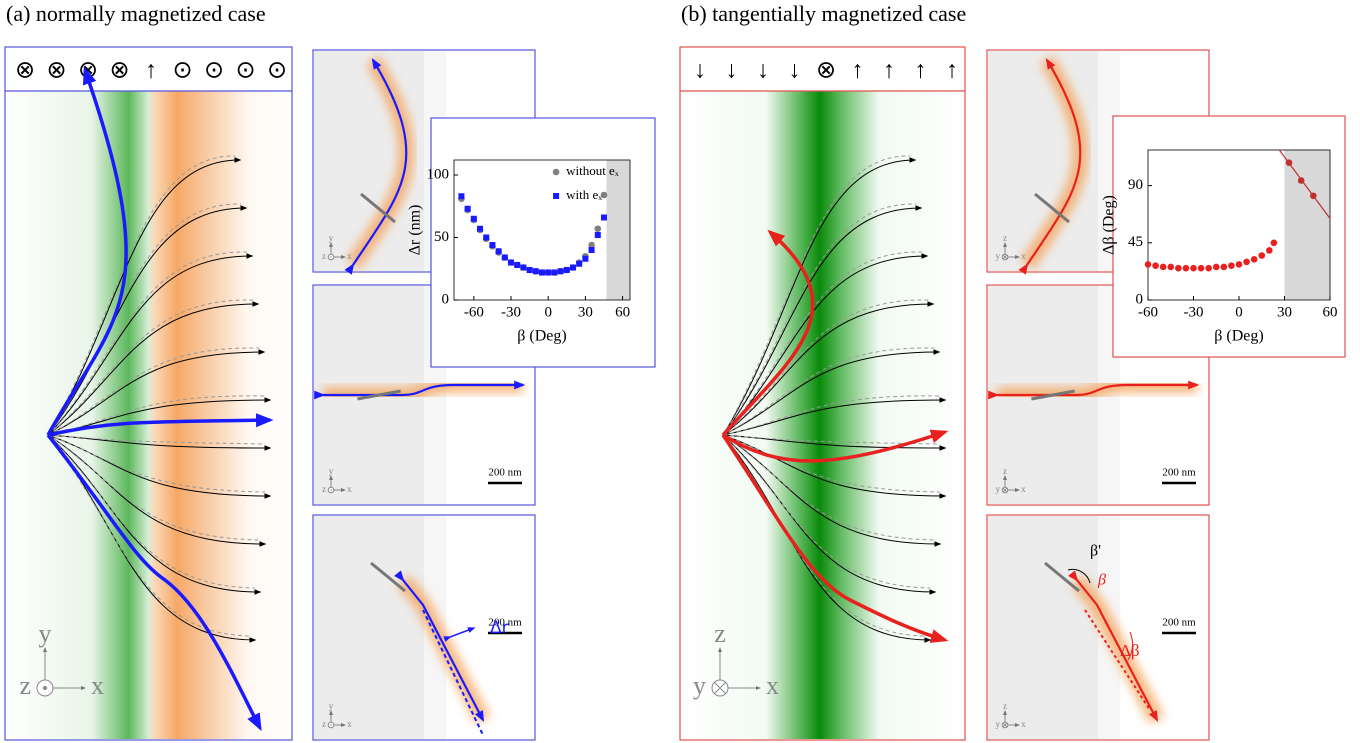  I want to click on x-tick-label: 60, so click(1330, 312).